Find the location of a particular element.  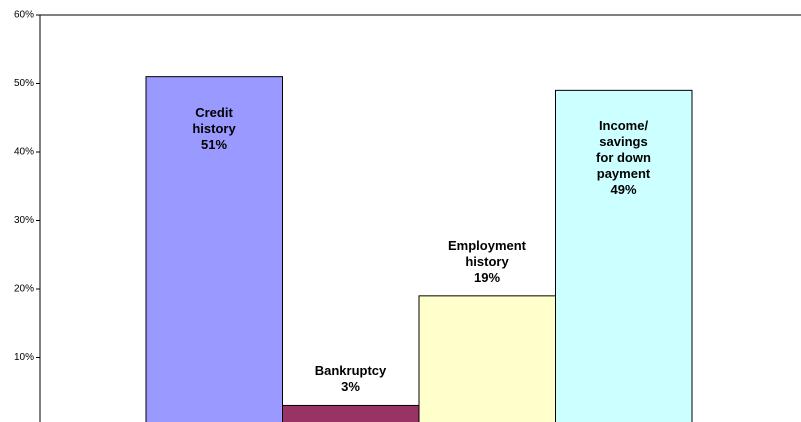

category-label: Credit history is located at coordinates (214, 120).